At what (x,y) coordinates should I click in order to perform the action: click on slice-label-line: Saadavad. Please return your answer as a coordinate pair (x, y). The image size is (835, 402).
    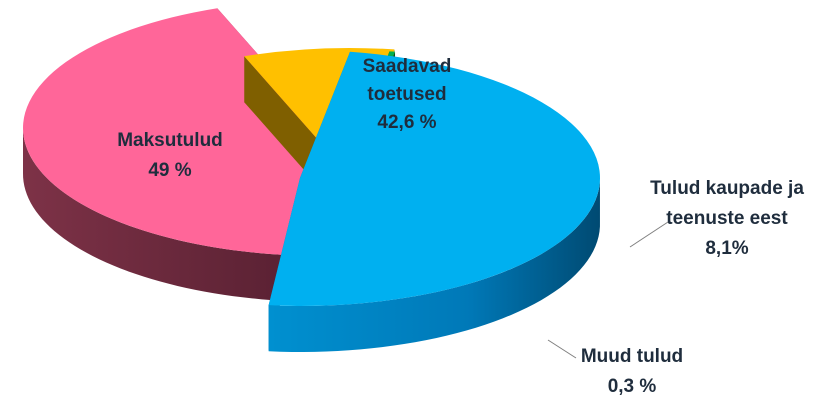
    Looking at the image, I should click on (407, 66).